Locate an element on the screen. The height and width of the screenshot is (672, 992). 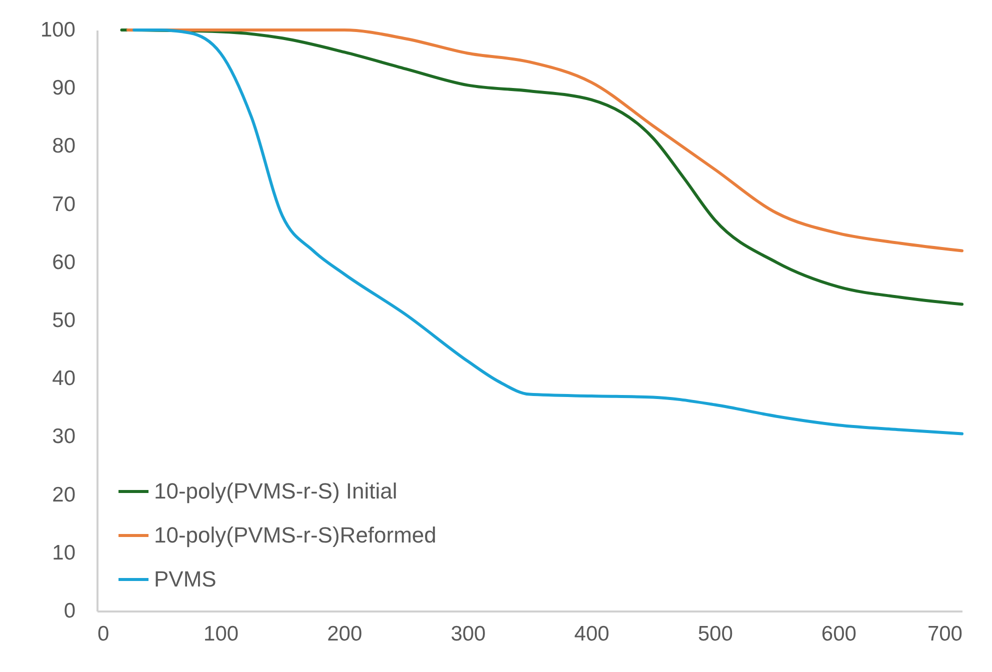
y-tick-label: 30 is located at coordinates (64, 436).